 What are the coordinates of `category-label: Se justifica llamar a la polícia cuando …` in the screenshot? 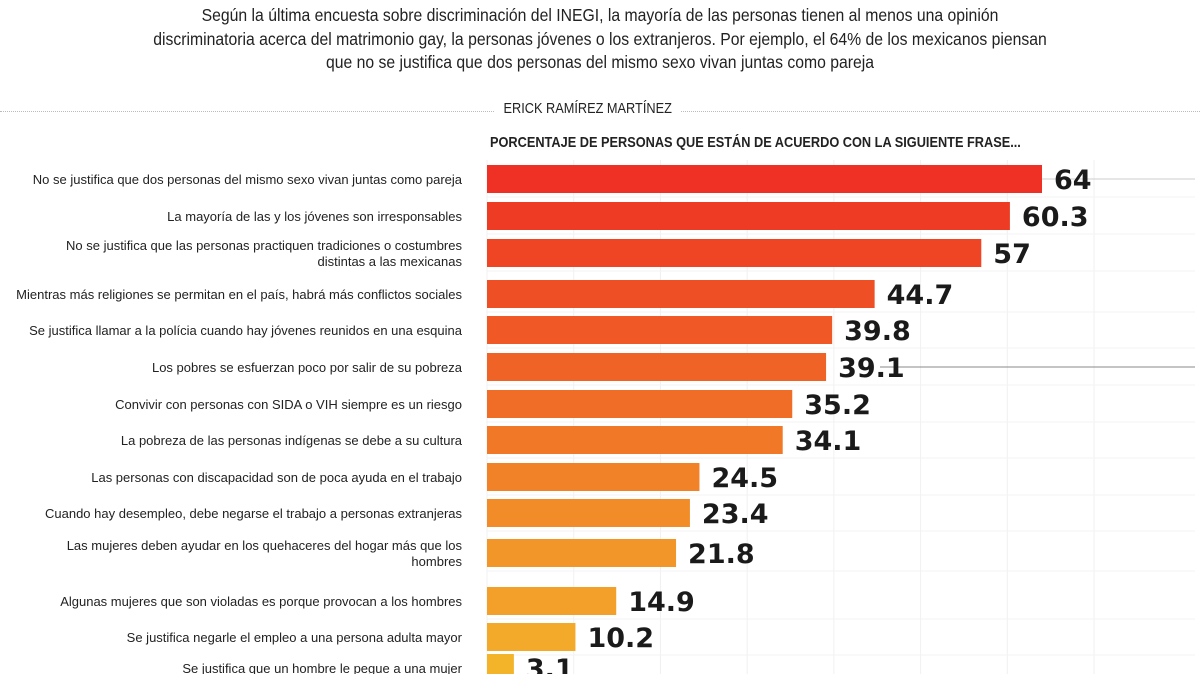 It's located at (246, 330).